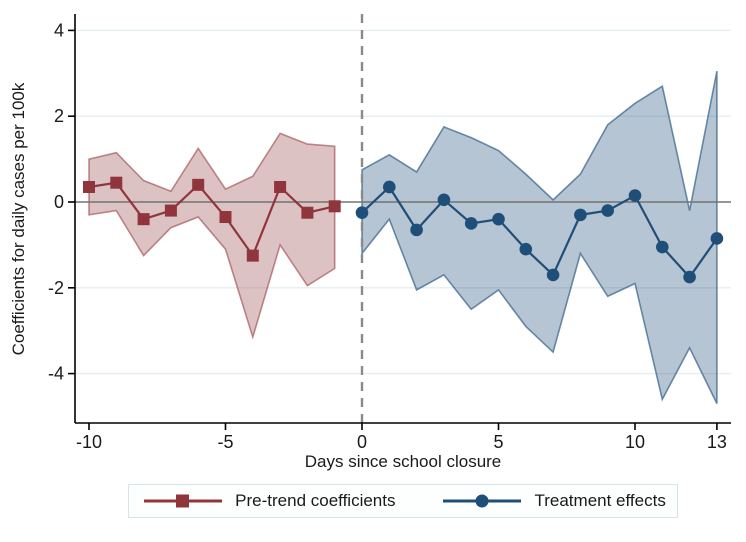  Describe the element at coordinates (59, 30) in the screenshot. I see `y-tick-label: 4` at that location.